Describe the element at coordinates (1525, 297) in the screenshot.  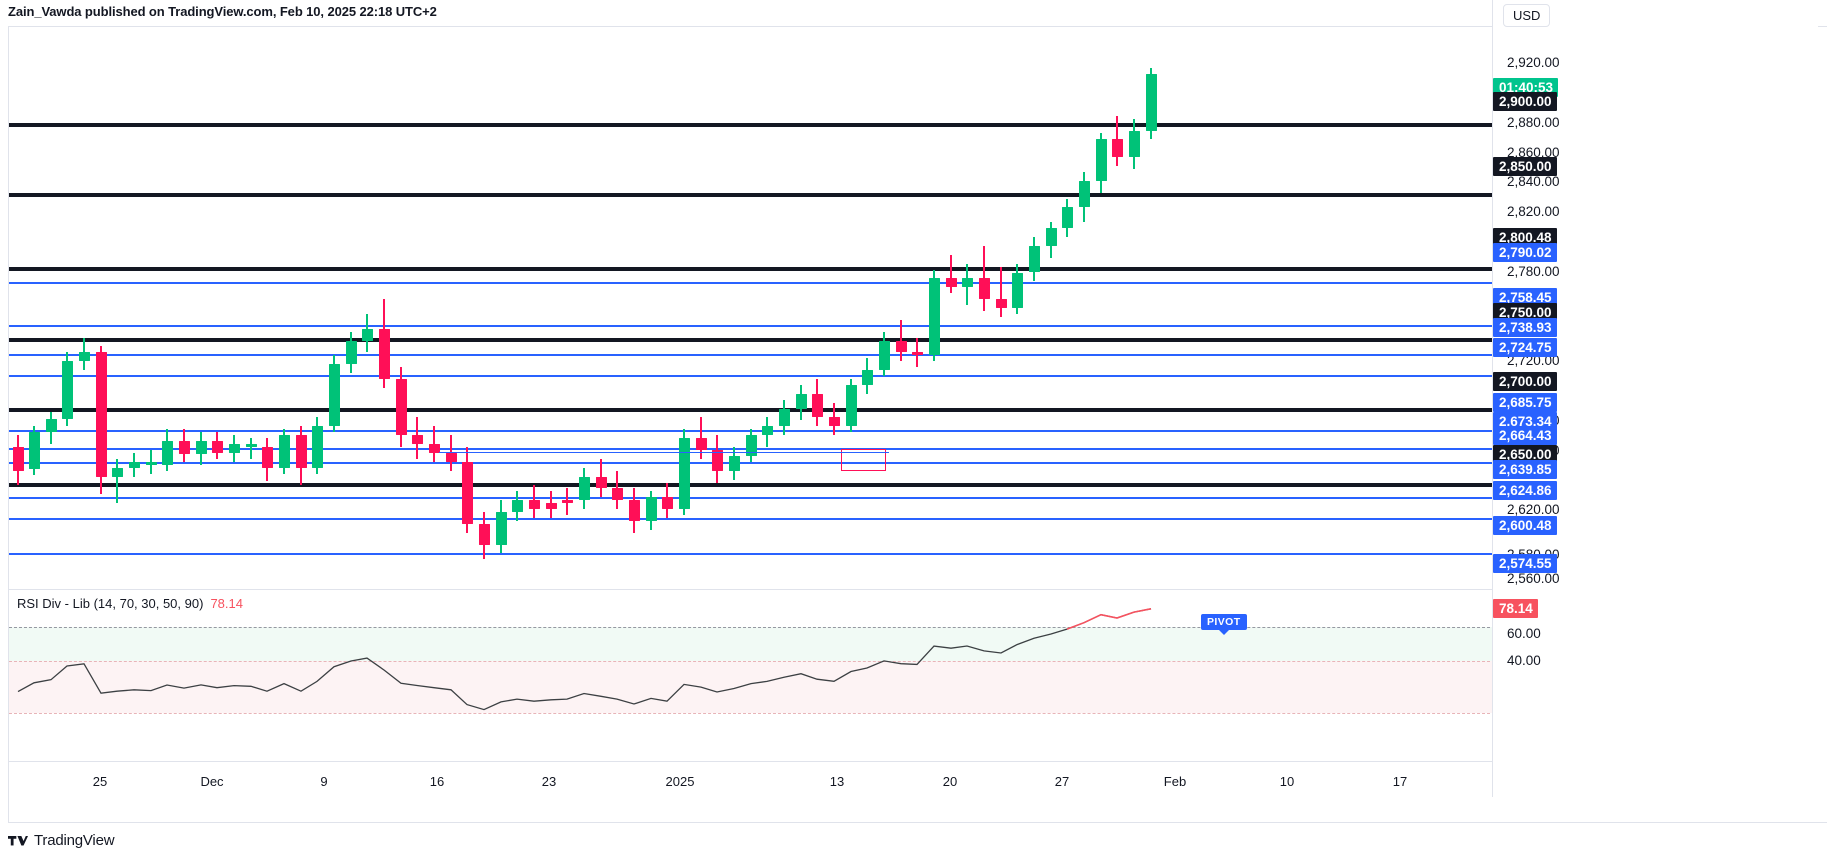
I see `price-badge-275845: 2,758.45` at that location.